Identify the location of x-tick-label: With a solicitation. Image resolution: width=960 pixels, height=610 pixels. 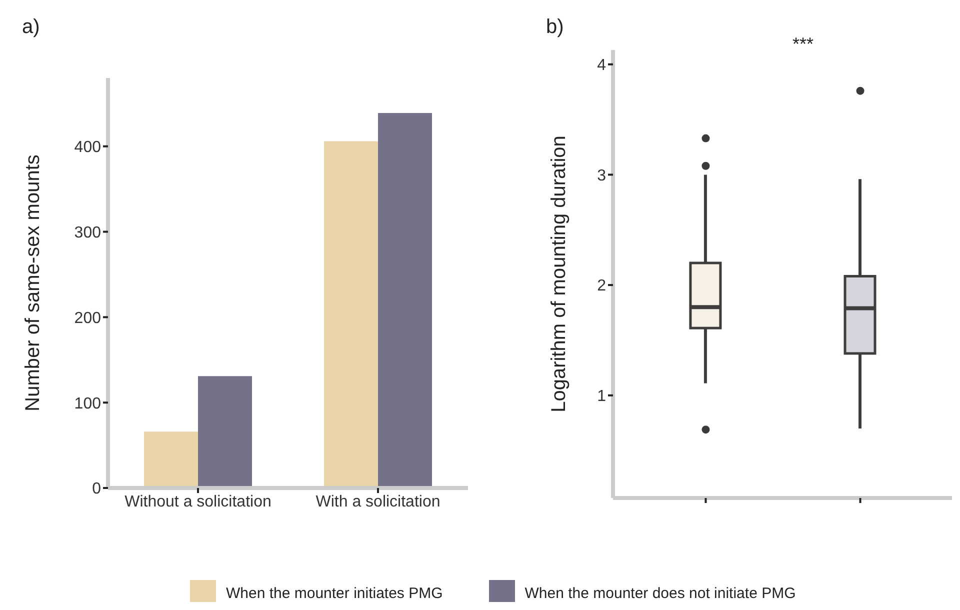
(378, 501).